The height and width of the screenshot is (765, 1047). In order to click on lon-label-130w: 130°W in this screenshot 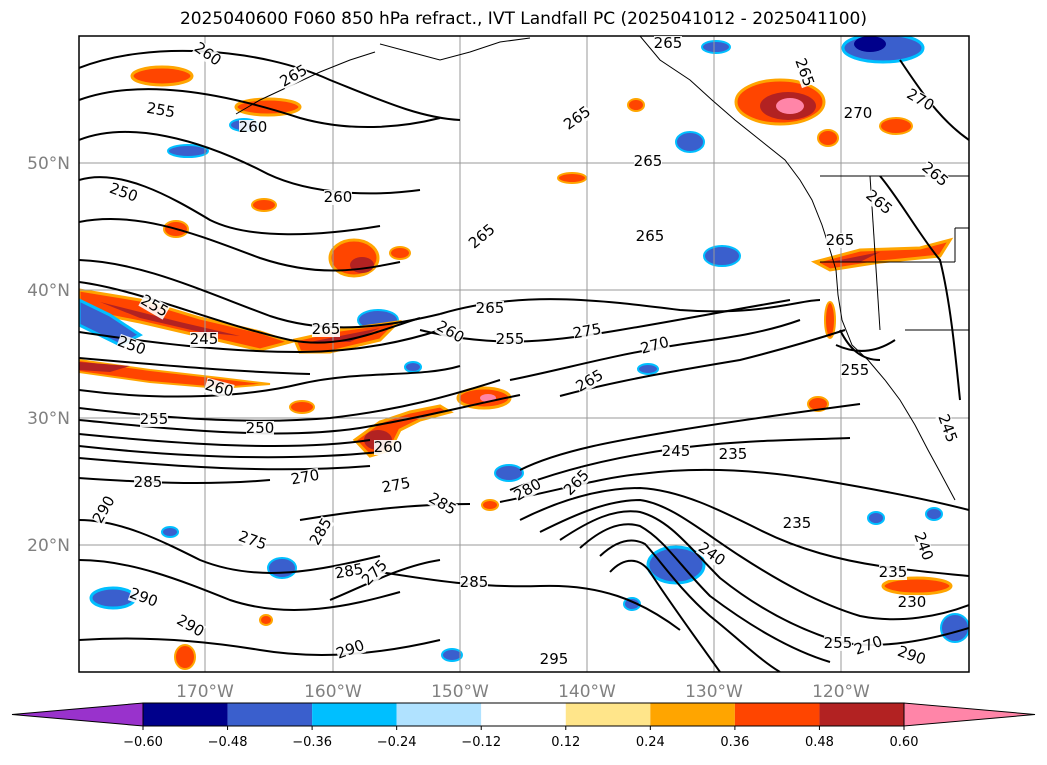, I will do `click(714, 692)`.